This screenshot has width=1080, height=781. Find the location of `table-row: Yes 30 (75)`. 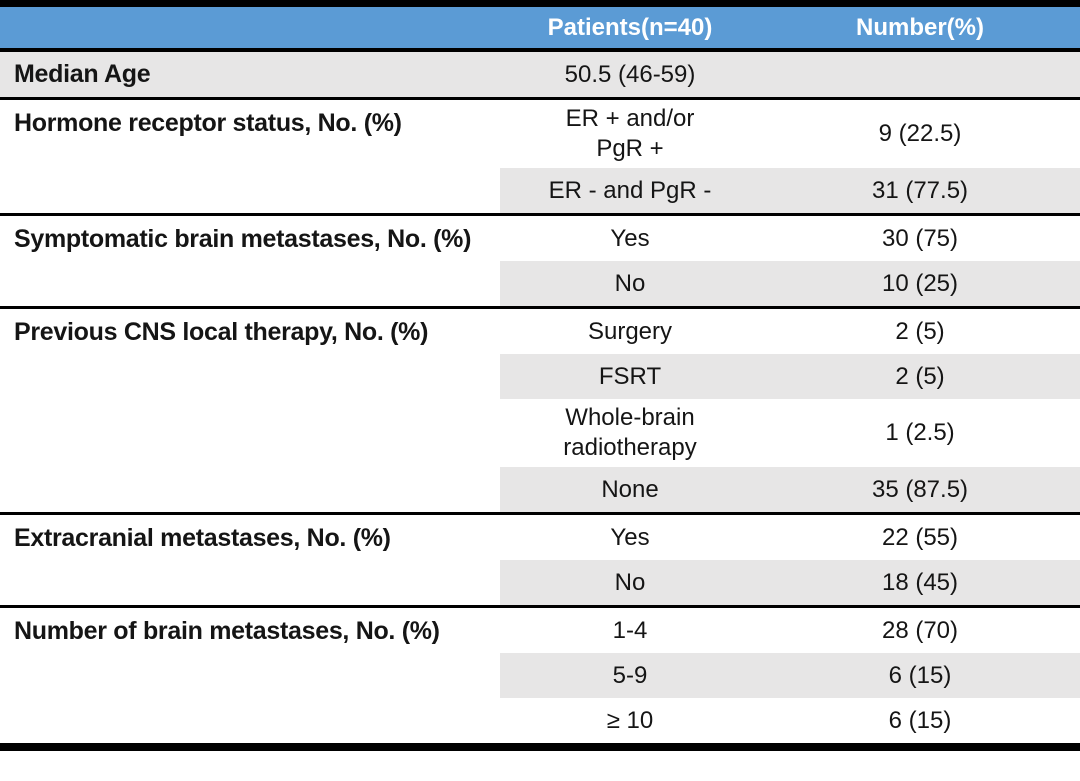

table-row: Yes 30 (75) is located at coordinates (790, 238).